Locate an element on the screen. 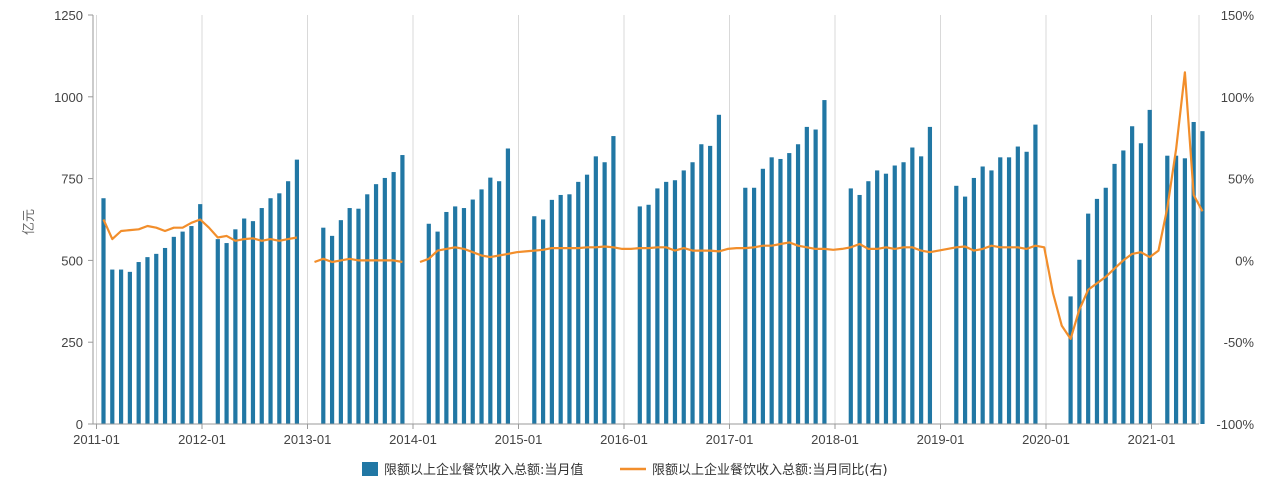  x-tick-label: 2015-01 is located at coordinates (519, 439).